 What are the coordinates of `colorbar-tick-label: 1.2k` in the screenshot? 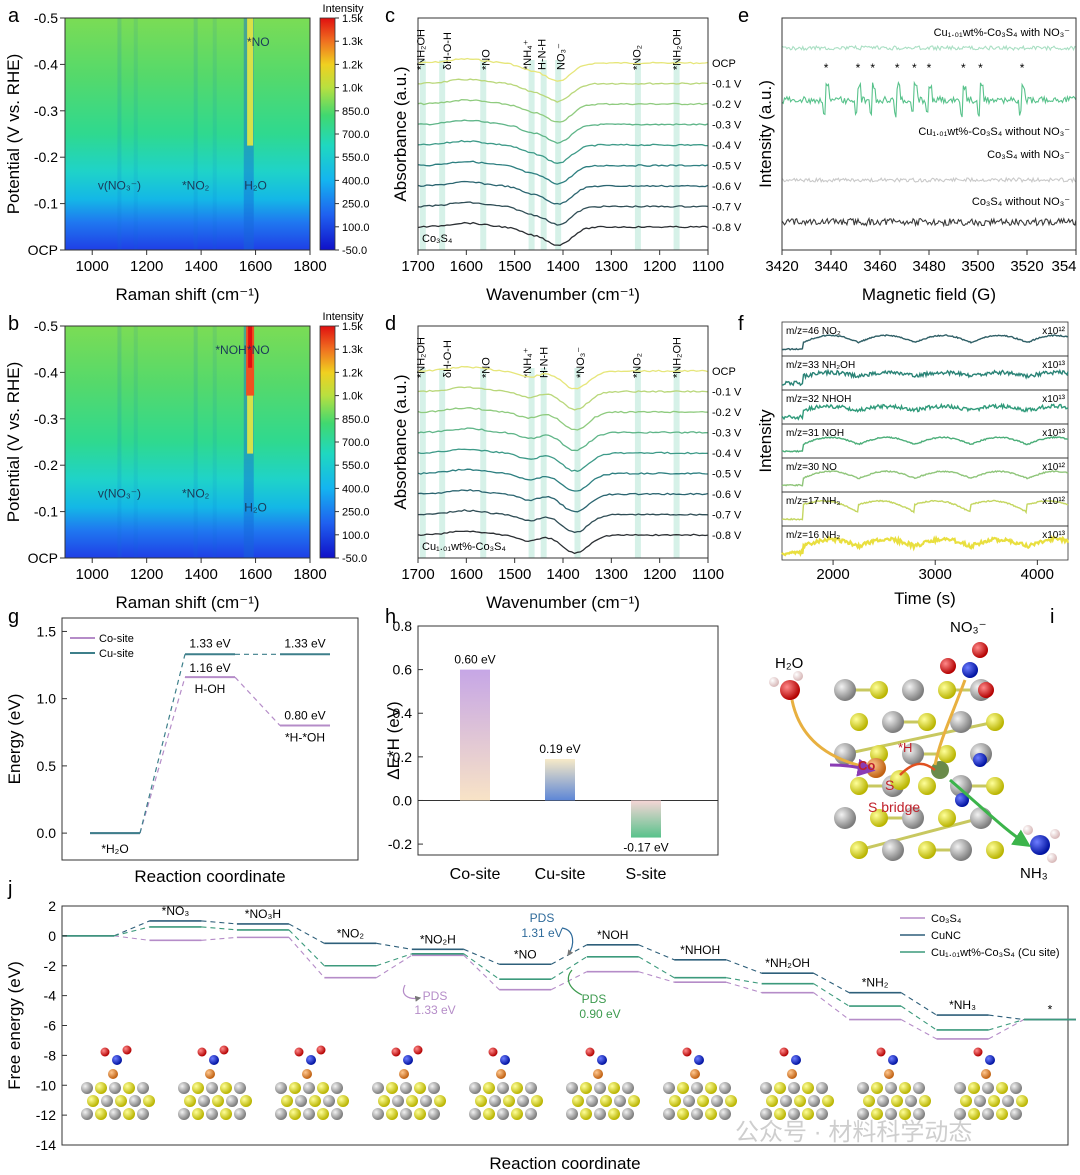 It's located at (352, 373).